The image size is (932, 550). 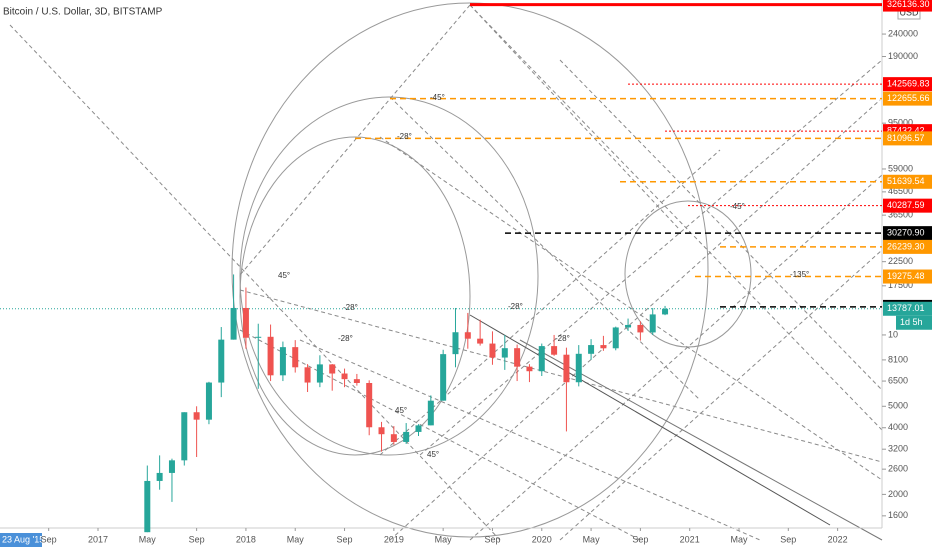 What do you see at coordinates (893, 334) in the screenshot?
I see `y-tick-label: 10` at bounding box center [893, 334].